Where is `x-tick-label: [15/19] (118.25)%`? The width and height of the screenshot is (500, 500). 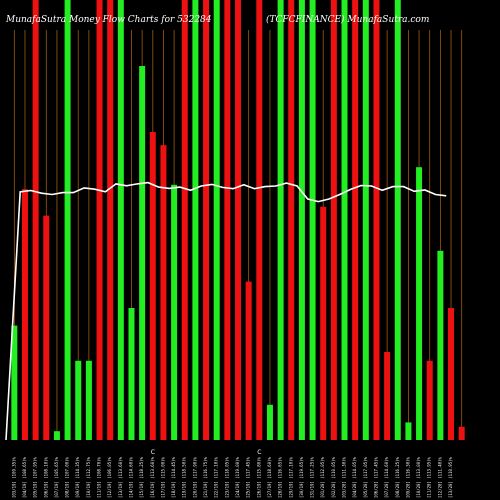 x-tick-label: [15/19] (118.25)% is located at coordinates (141, 477).